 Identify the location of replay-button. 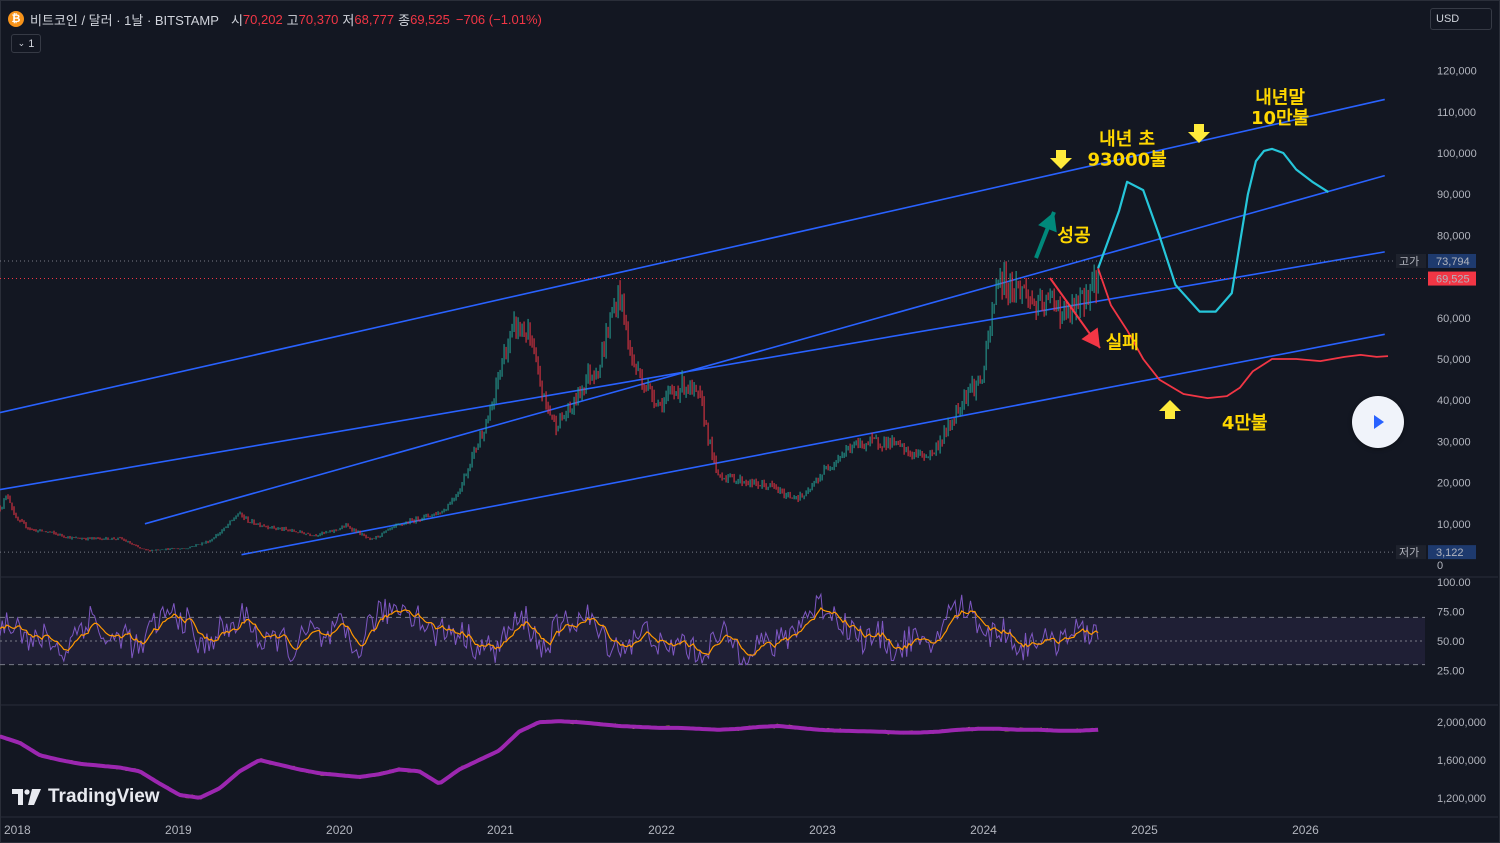
(1378, 422).